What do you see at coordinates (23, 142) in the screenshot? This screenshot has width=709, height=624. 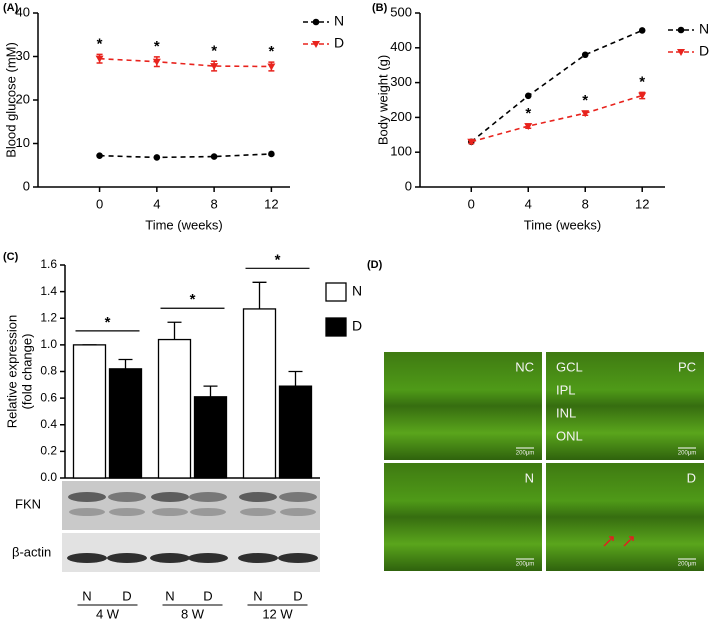 I see `y-tick-label: 10` at bounding box center [23, 142].